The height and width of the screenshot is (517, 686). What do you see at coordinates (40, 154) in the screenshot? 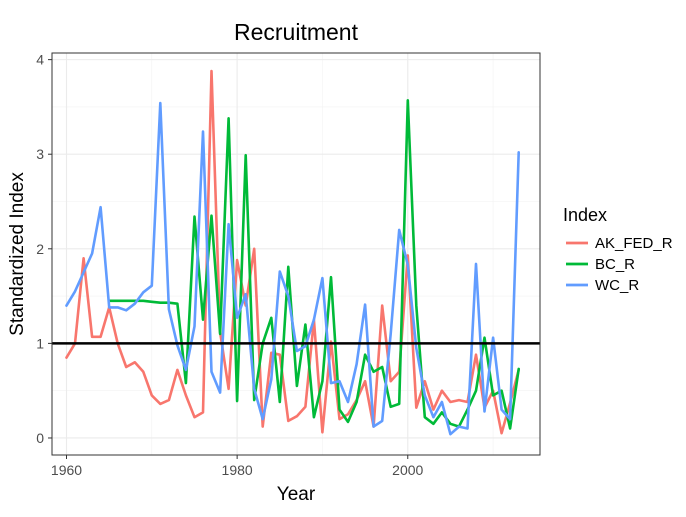
I see `y-tick-label: 3` at bounding box center [40, 154].